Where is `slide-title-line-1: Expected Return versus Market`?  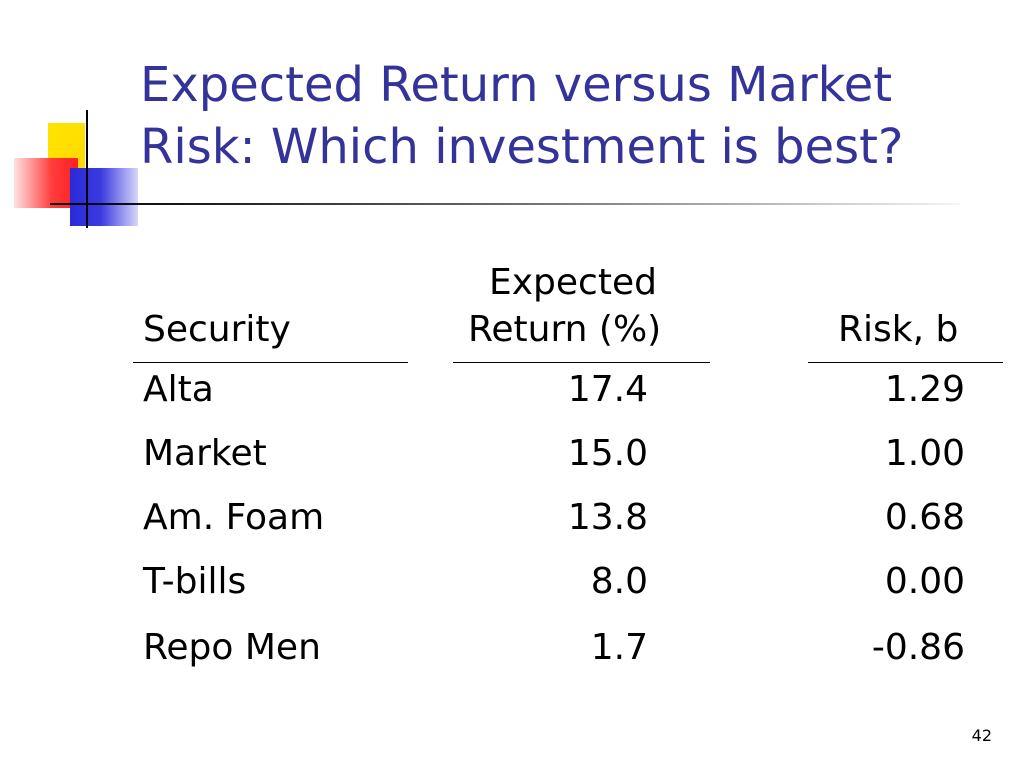 slide-title-line-1: Expected Return versus Market is located at coordinates (516, 85).